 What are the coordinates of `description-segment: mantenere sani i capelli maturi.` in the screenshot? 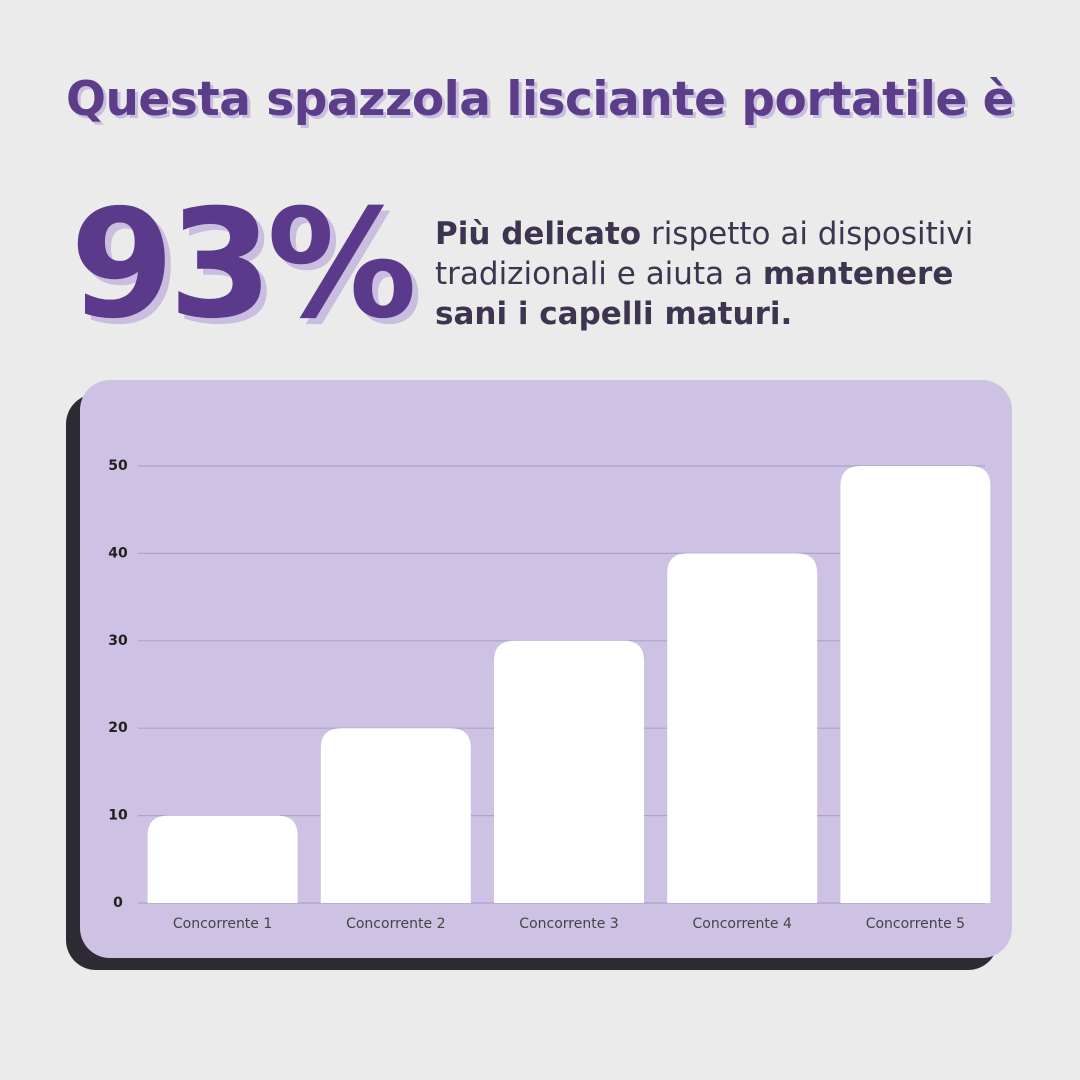 It's located at (694, 294).